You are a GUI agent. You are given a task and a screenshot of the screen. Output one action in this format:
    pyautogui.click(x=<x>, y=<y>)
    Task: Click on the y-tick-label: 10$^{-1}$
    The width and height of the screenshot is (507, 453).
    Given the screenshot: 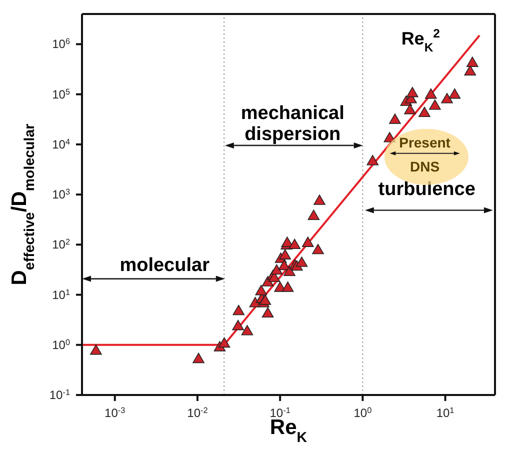 What is the action you would take?
    pyautogui.click(x=59, y=395)
    